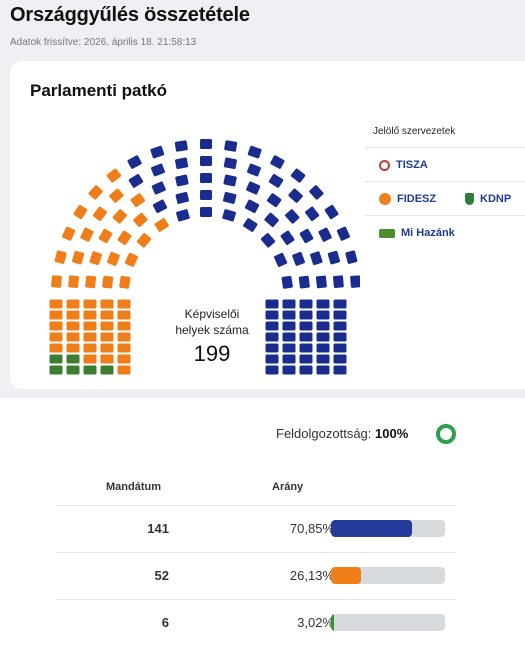 The height and width of the screenshot is (658, 525). What do you see at coordinates (388, 622) in the screenshot?
I see `share-bar` at bounding box center [388, 622].